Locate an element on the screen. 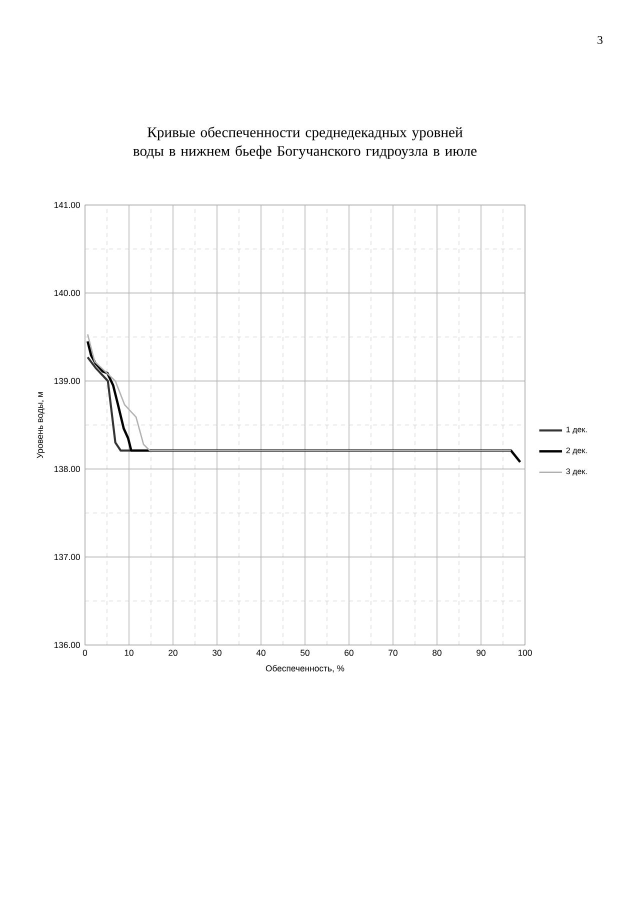 This screenshot has width=640, height=905. text: 3 is located at coordinates (600, 40).